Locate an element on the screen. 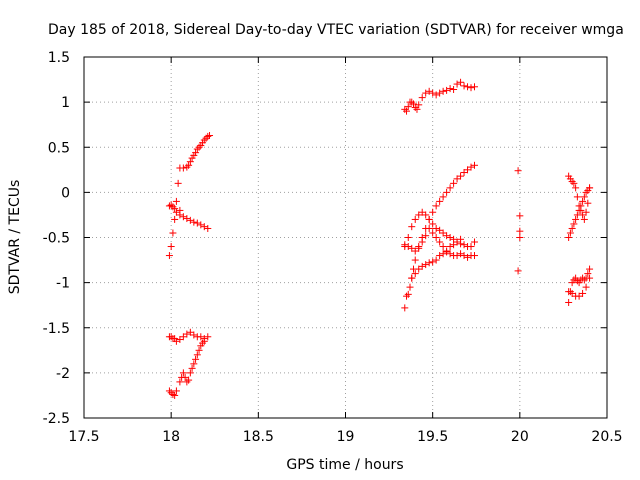  y-tick-label: -1.5 is located at coordinates (56, 329).